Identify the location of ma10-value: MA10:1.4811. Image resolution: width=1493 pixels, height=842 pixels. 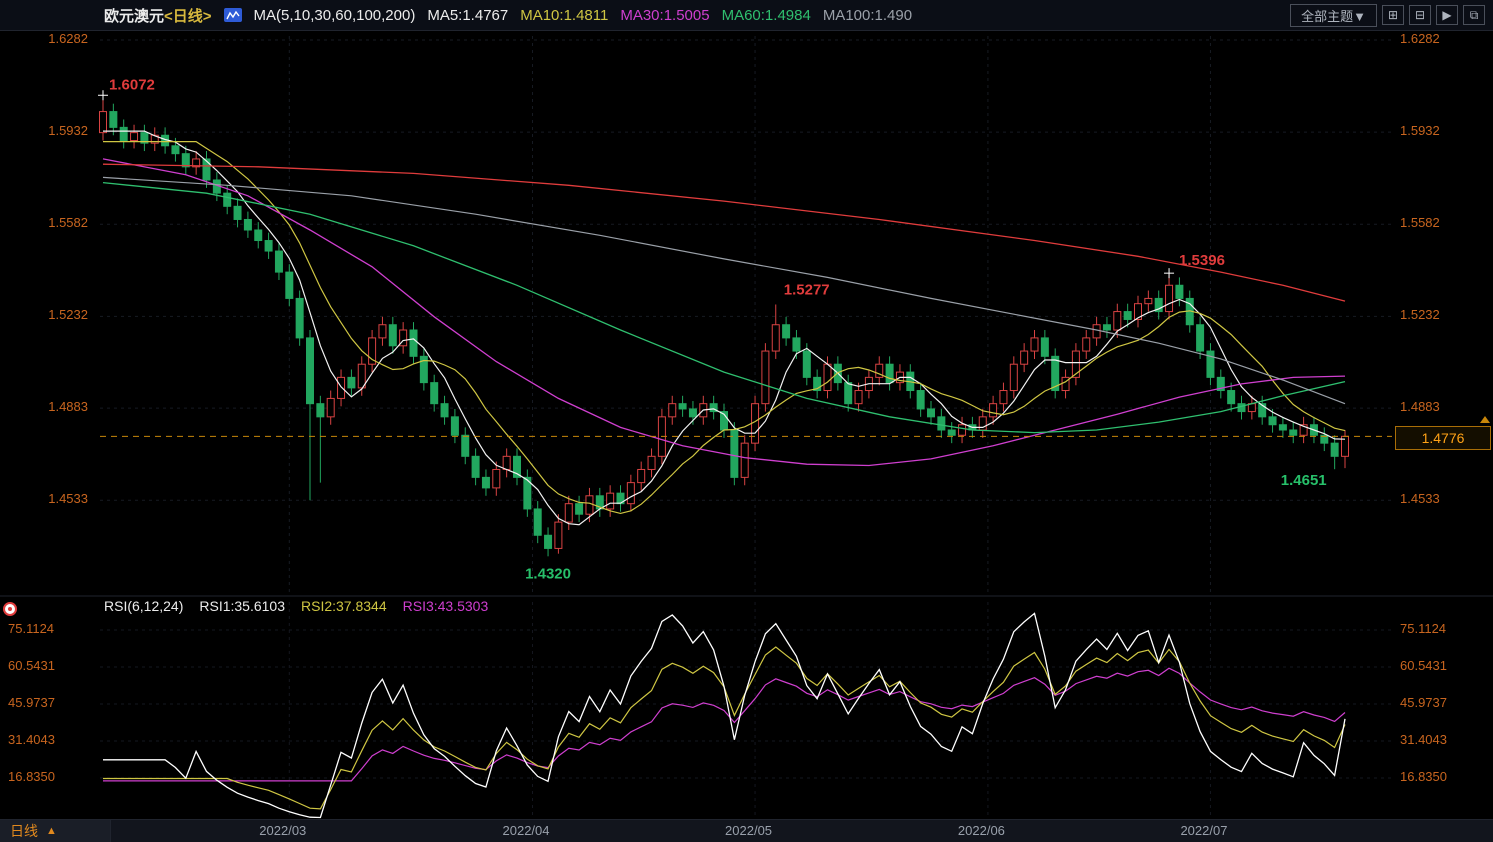
(564, 15).